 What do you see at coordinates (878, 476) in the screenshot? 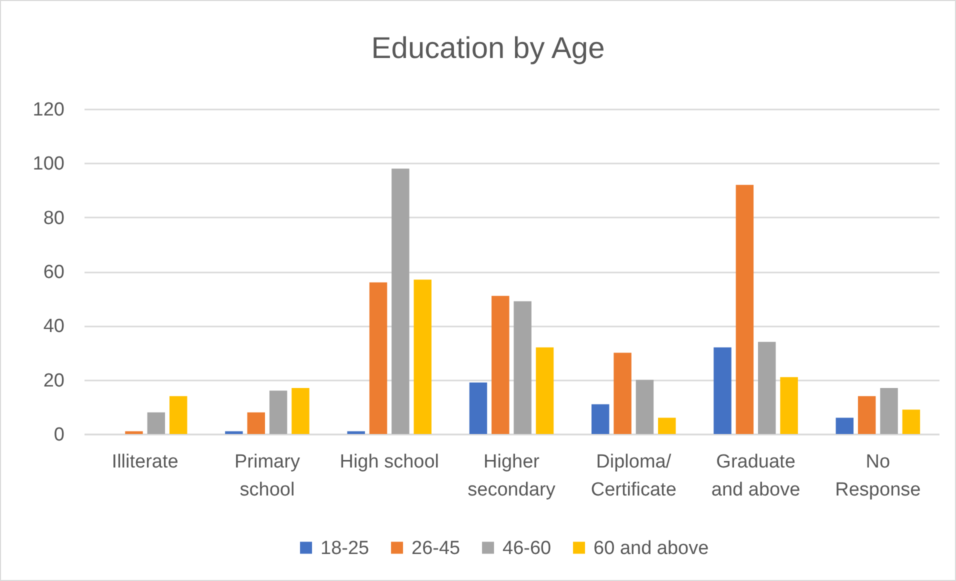
I see `x-tick-label: No Response` at bounding box center [878, 476].